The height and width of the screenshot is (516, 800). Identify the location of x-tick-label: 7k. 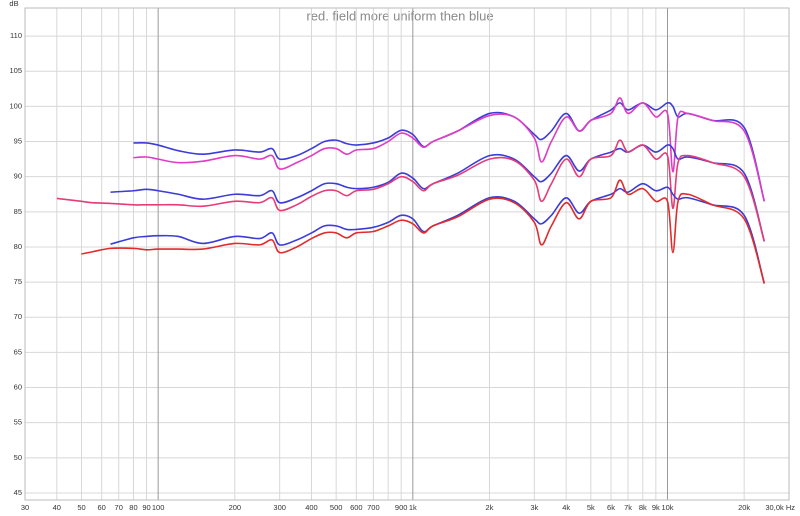
(628, 507).